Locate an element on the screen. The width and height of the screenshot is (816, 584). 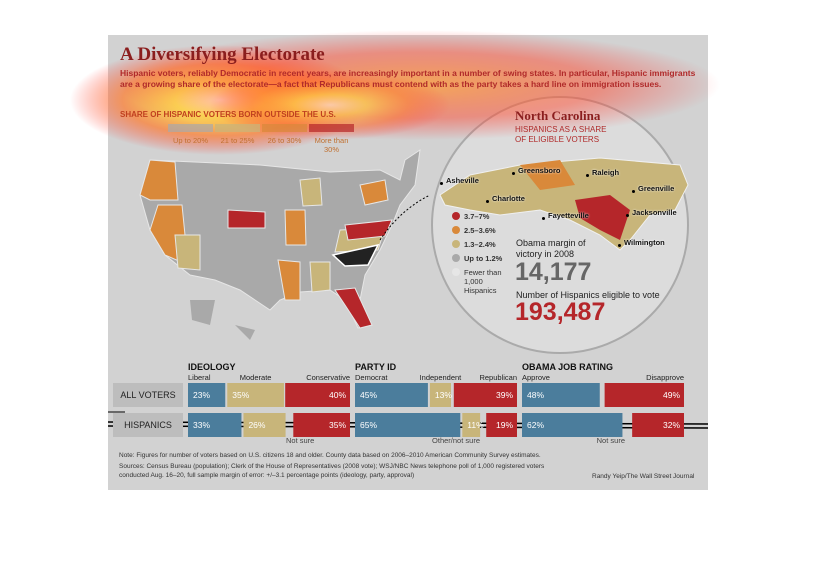
category-label: Conservative is located at coordinates (328, 377).